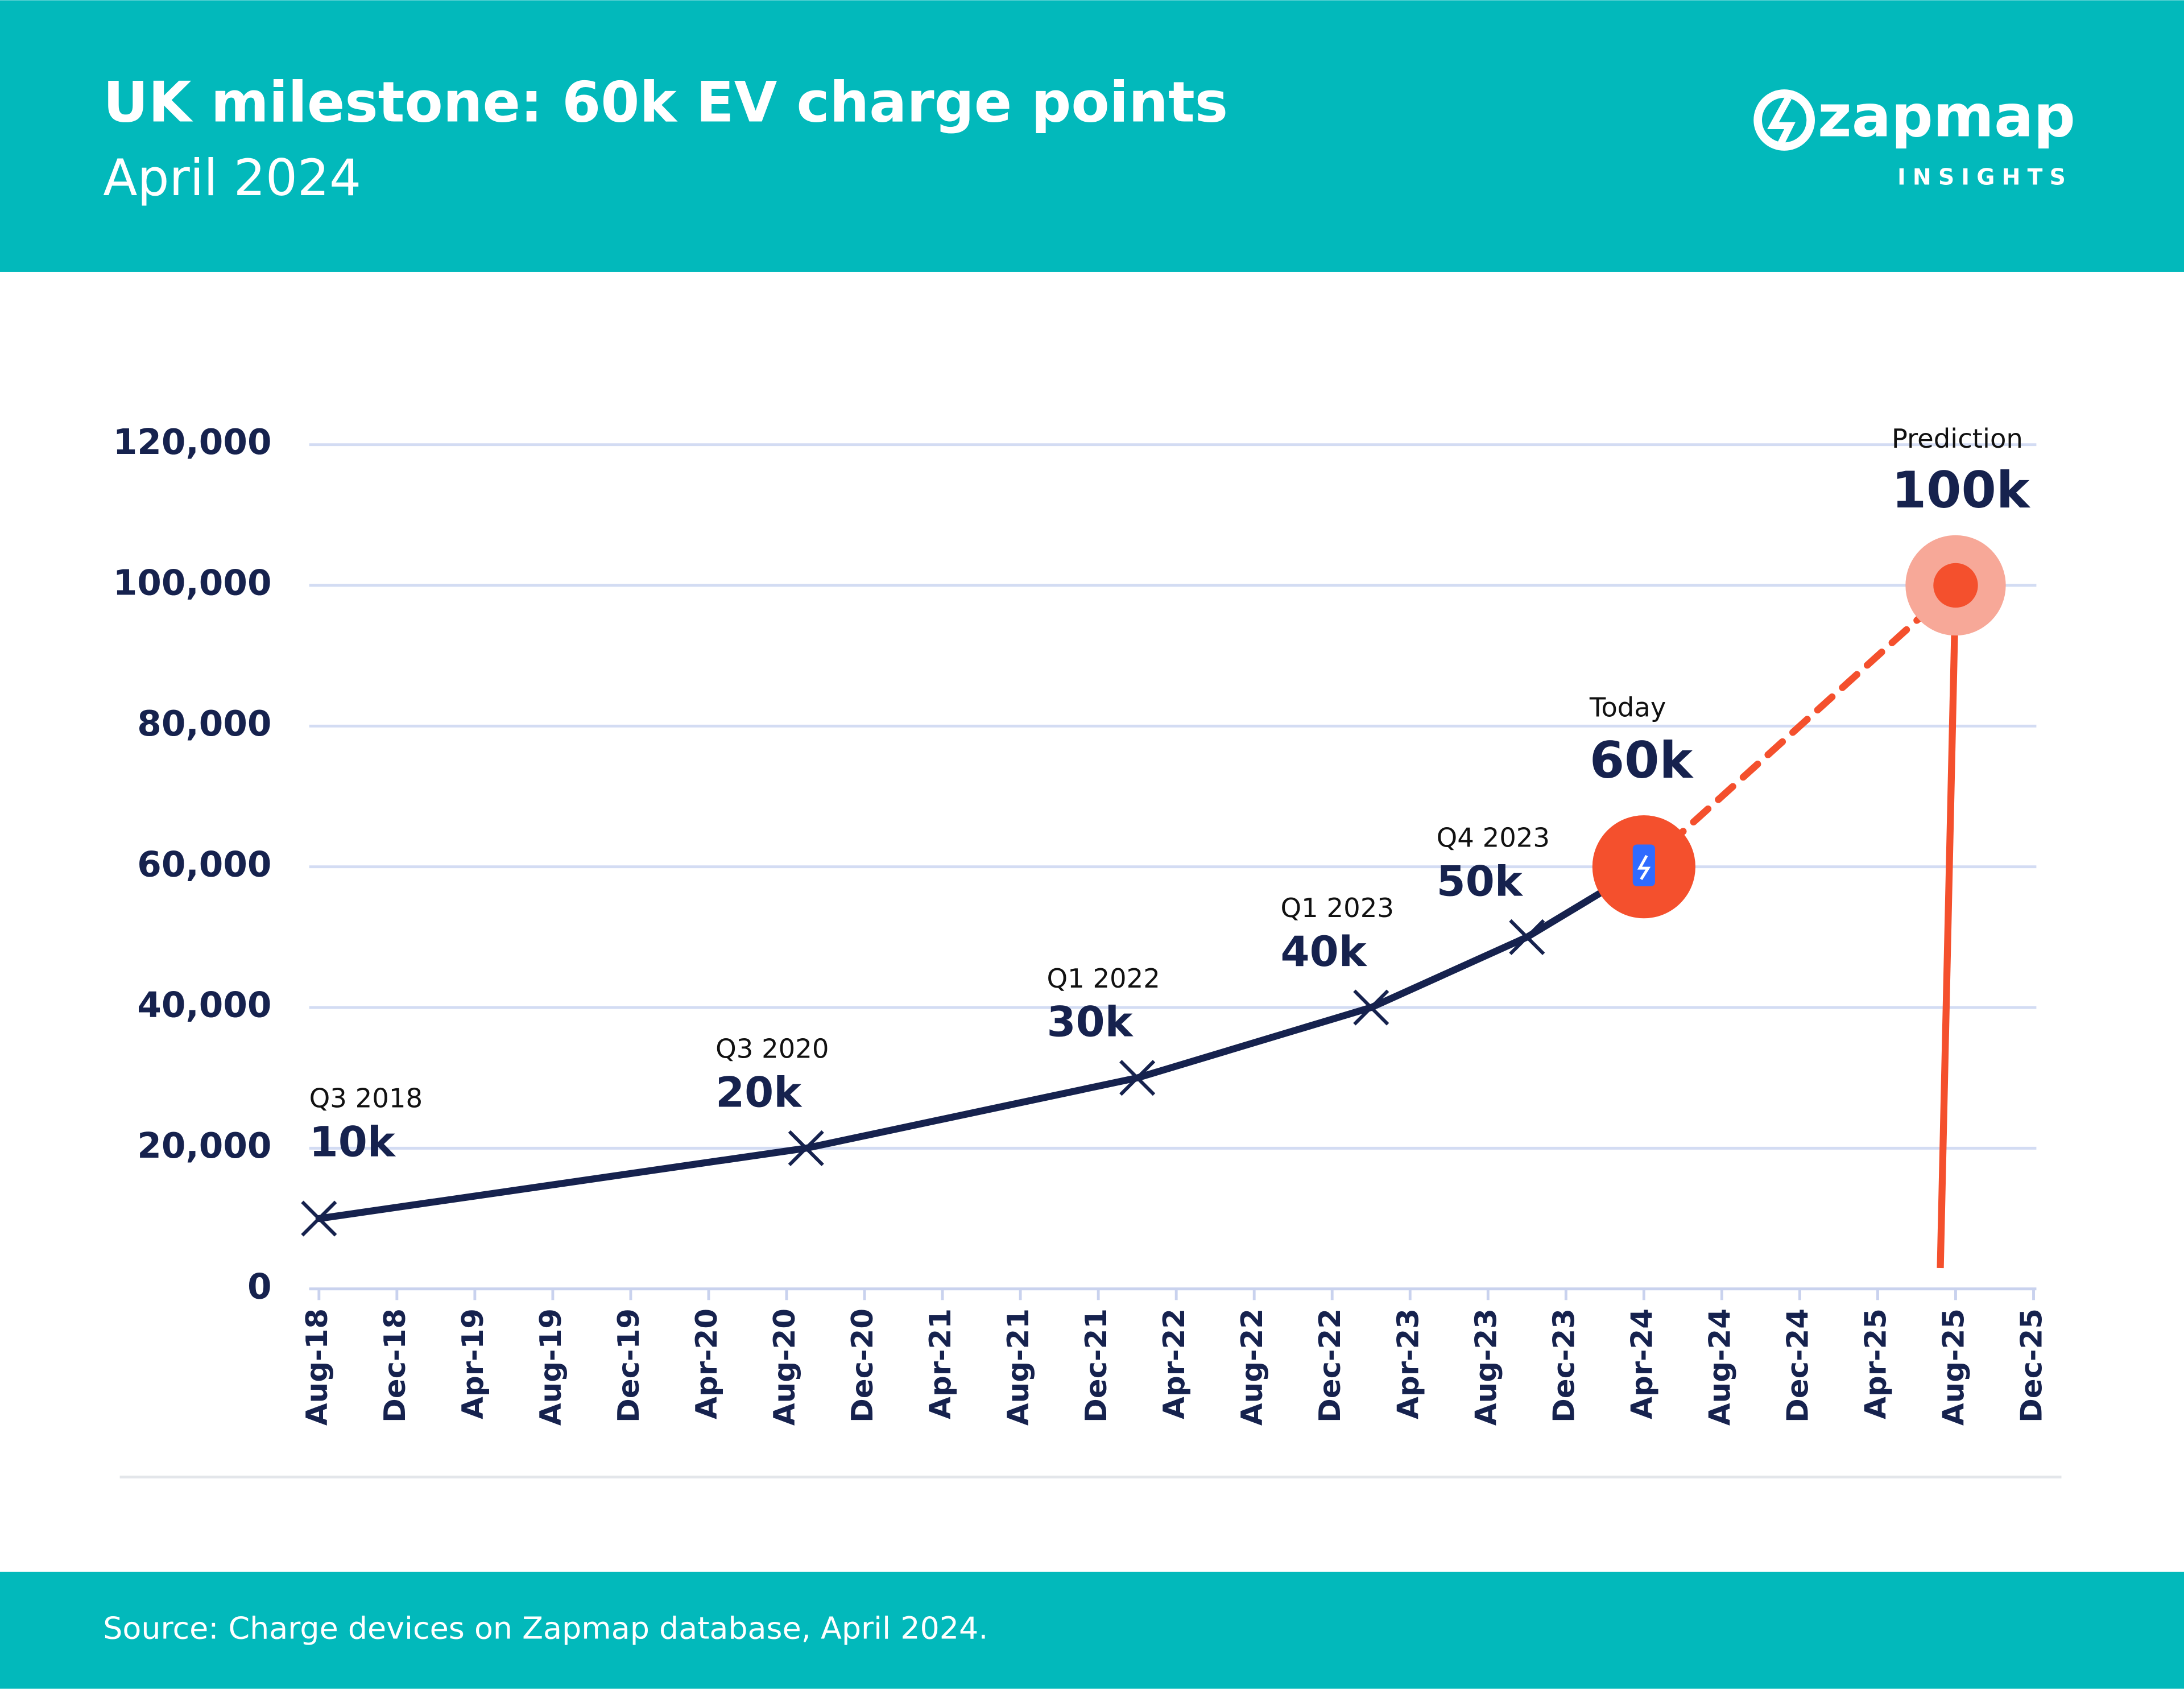 The height and width of the screenshot is (1689, 2184). What do you see at coordinates (204, 864) in the screenshot?
I see `y-tick-label: 60,000` at bounding box center [204, 864].